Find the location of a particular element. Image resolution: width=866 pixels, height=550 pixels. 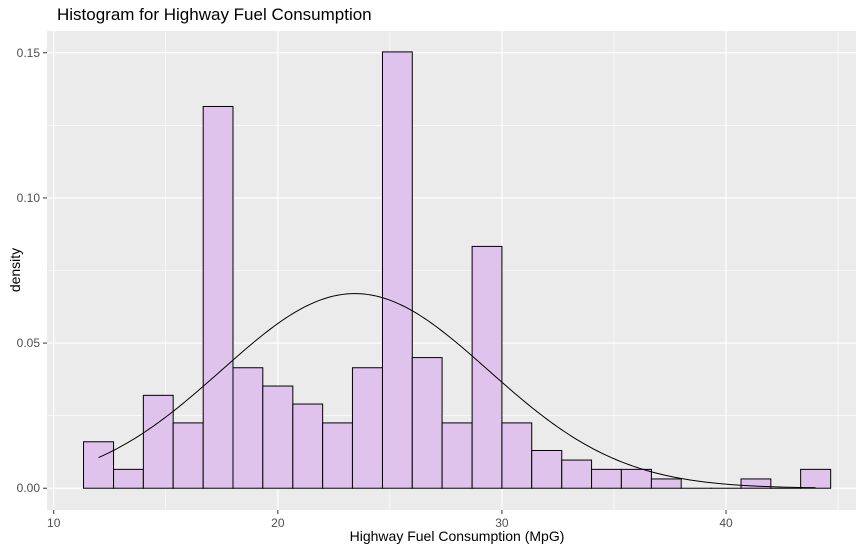

y-axis: 0.00 0.05 0.10 0.15 is located at coordinates (32, 270).